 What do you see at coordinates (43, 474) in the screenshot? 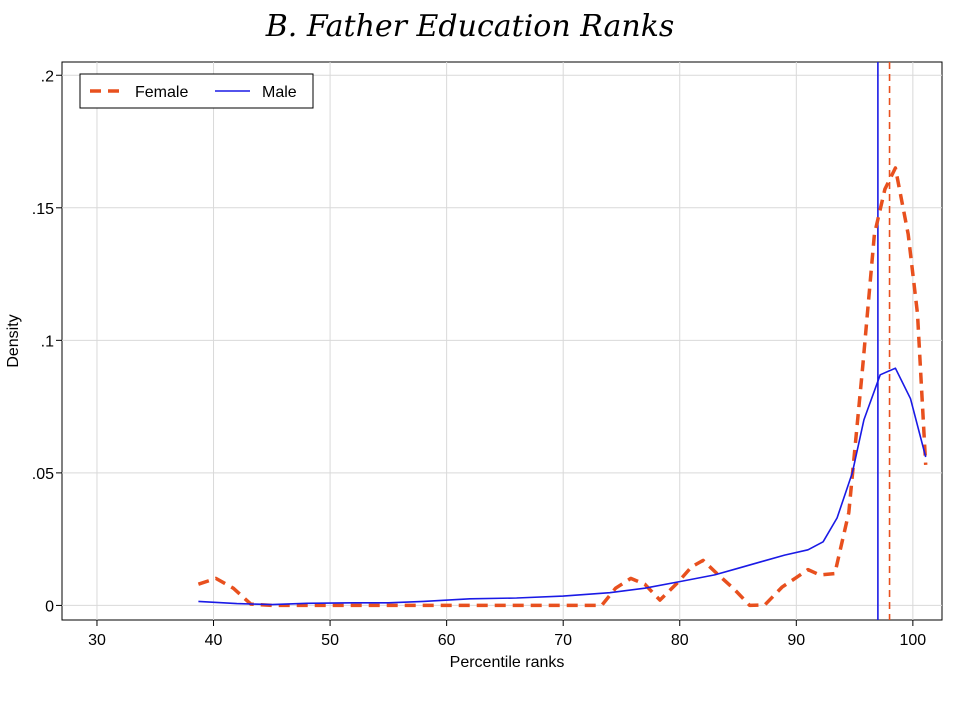
I see `y-tick-label: .05` at bounding box center [43, 474].